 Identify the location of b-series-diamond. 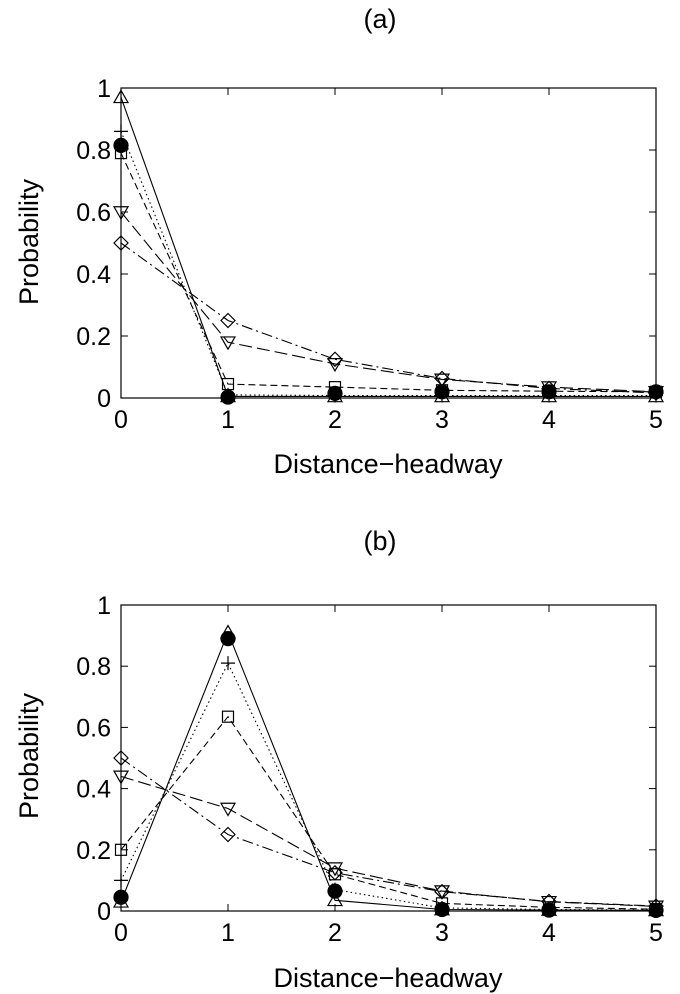
(388, 832).